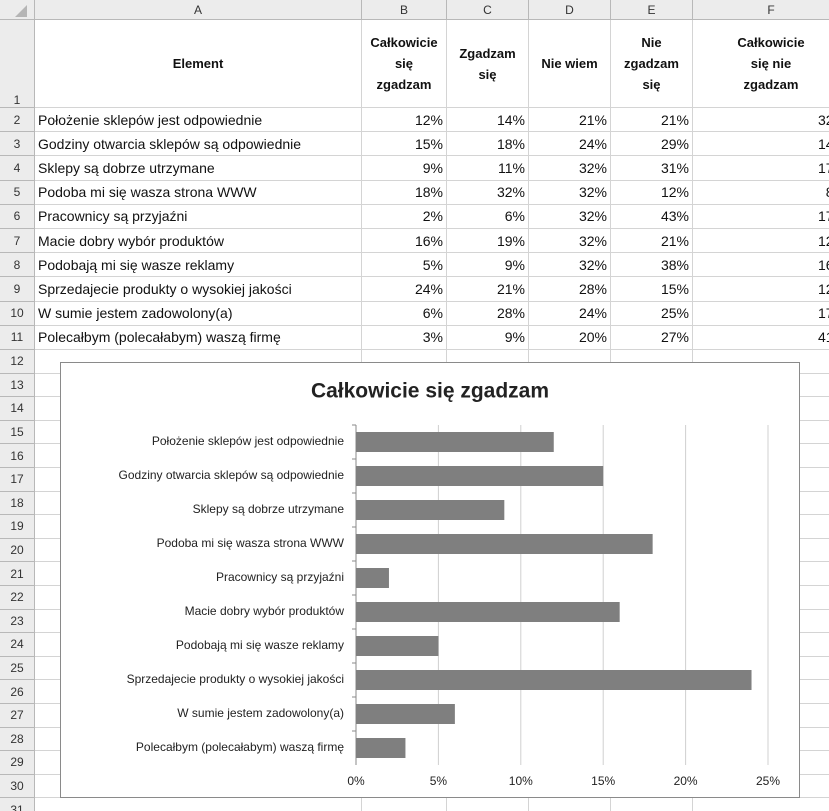  Describe the element at coordinates (761, 265) in the screenshot. I see `cell: 16%` at that location.